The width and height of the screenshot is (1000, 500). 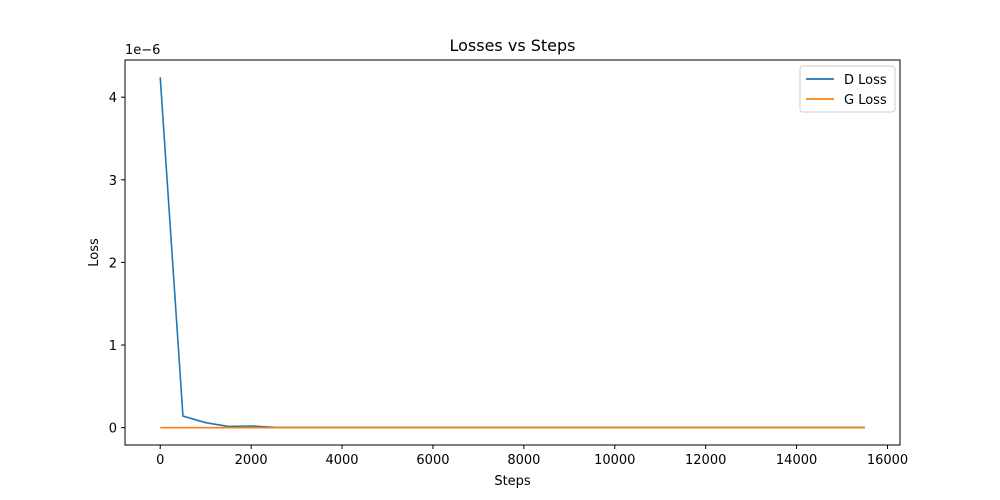 I want to click on x-axis-ticks: 0 2000 4000 6000 8000 10000 12000 14000 16000, so click(x=532, y=456).